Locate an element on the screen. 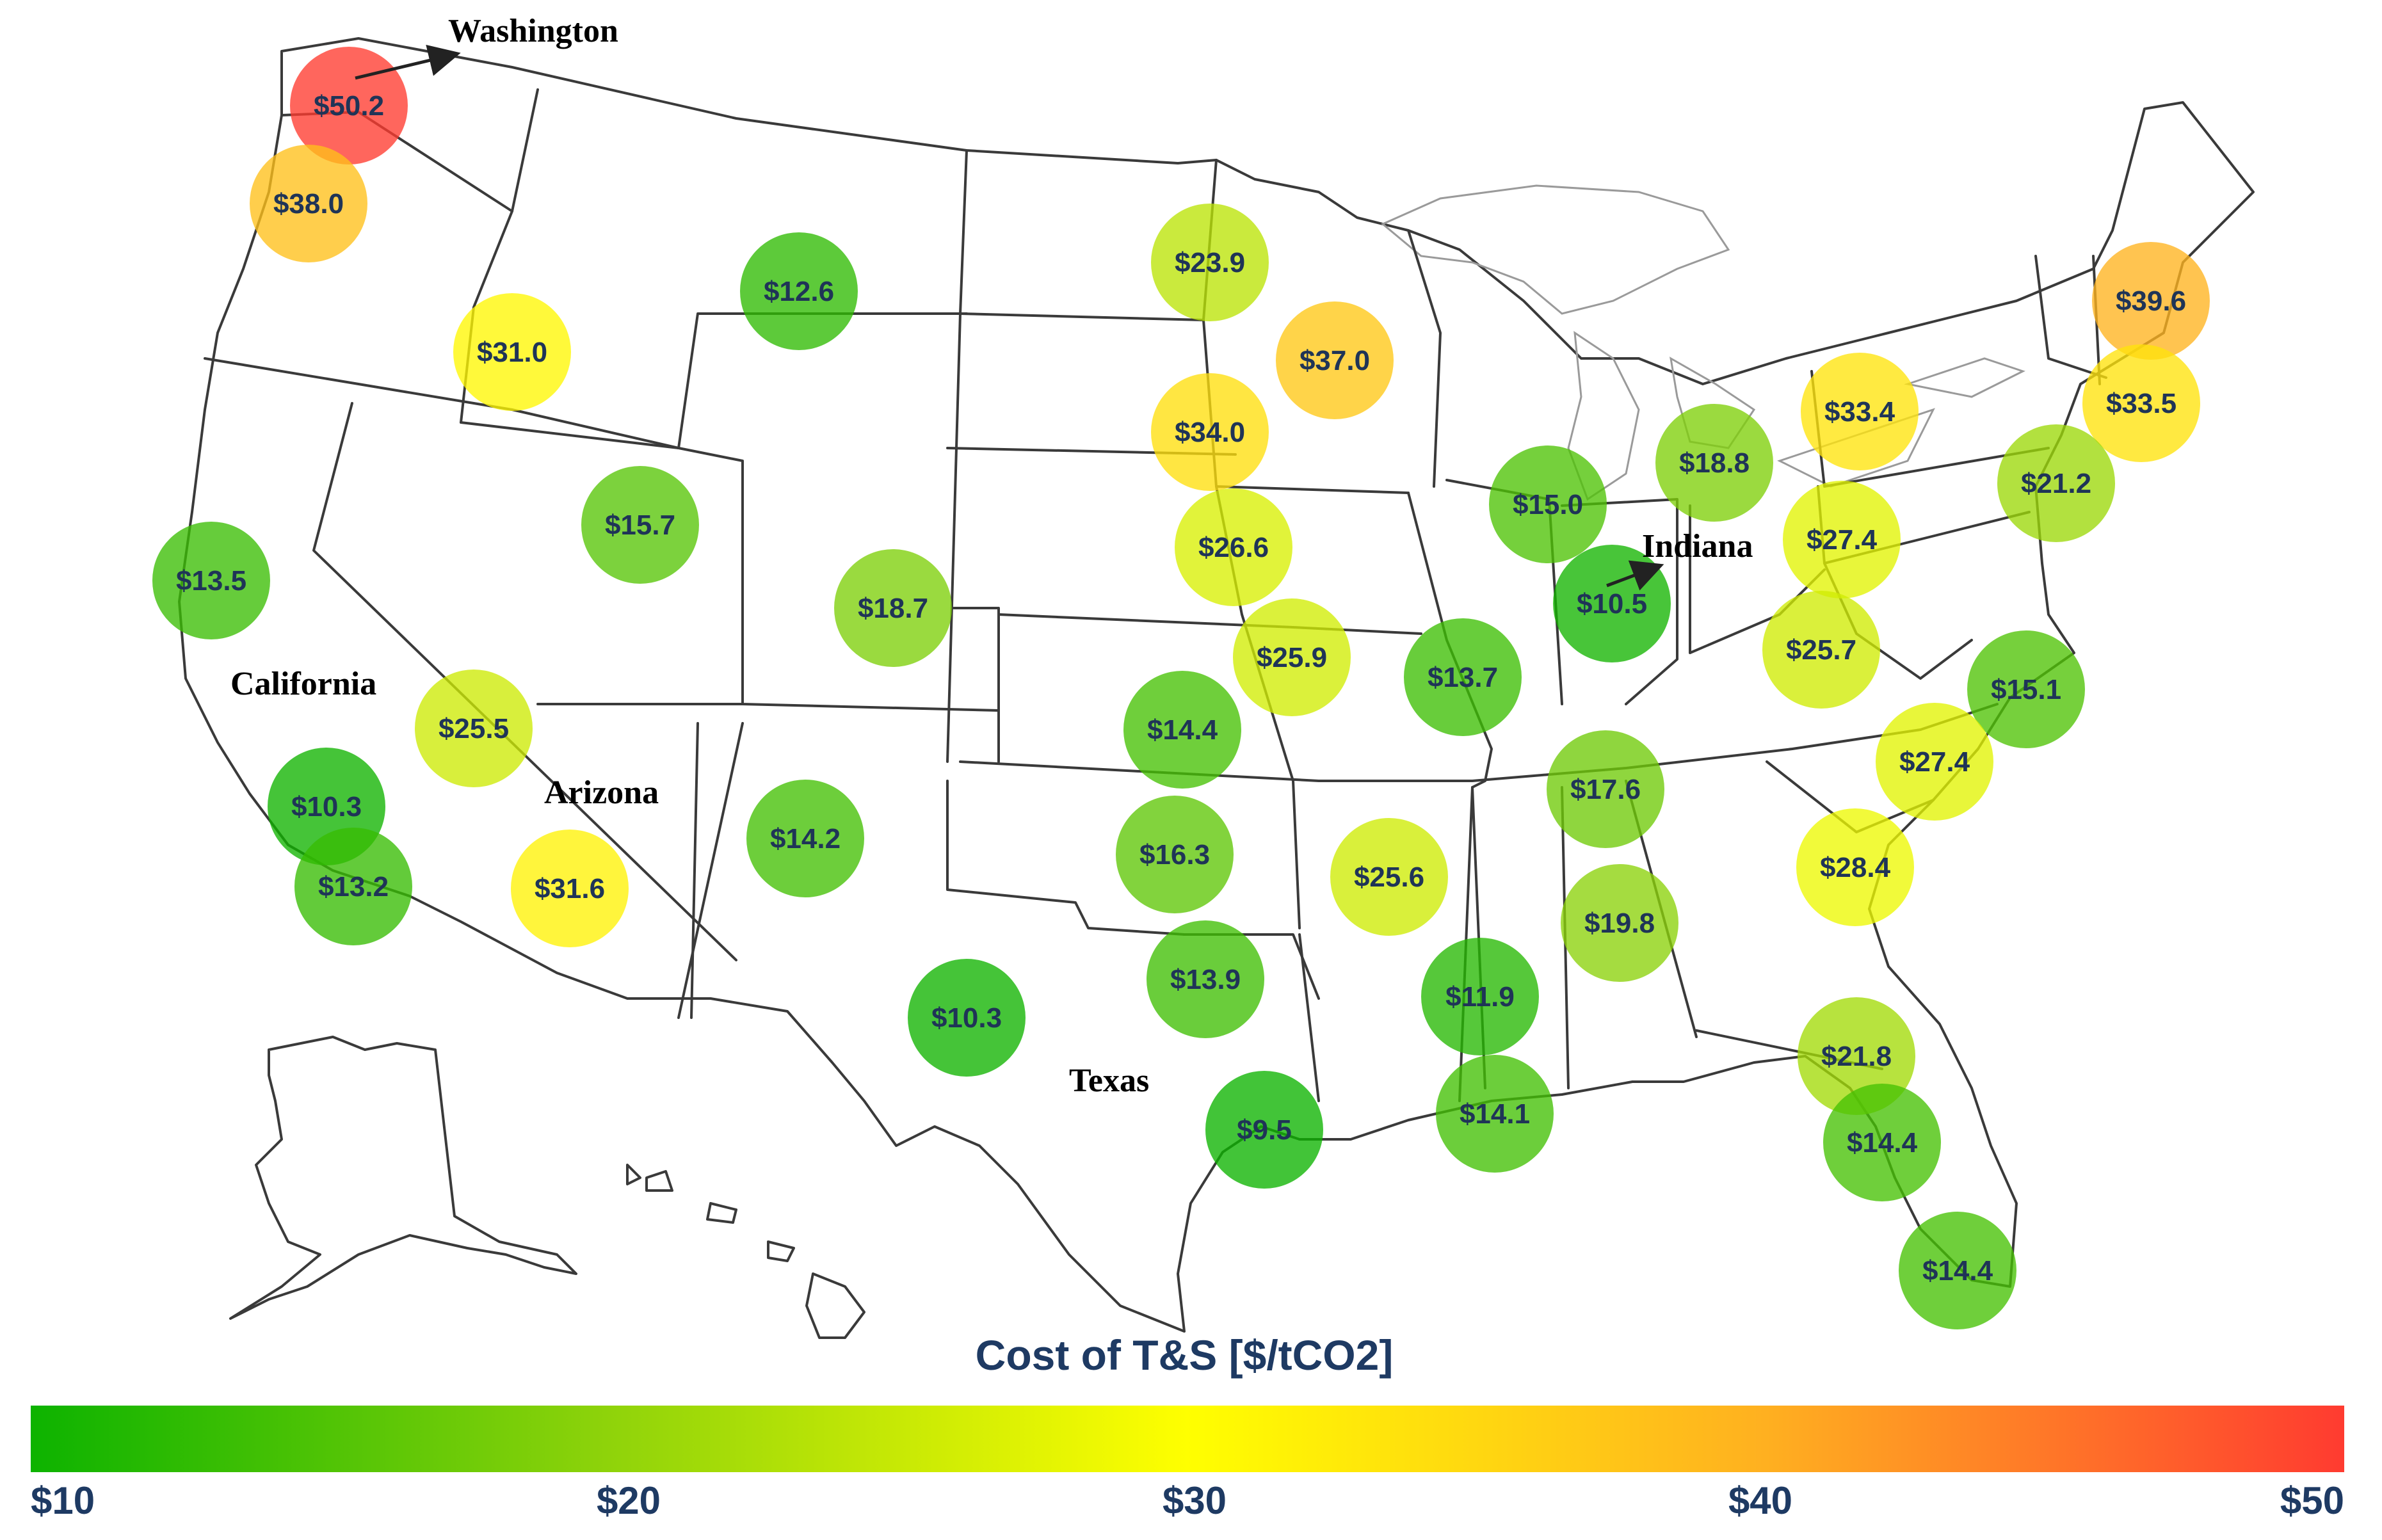  cost-bubble-label: $19.8 is located at coordinates (1620, 923).